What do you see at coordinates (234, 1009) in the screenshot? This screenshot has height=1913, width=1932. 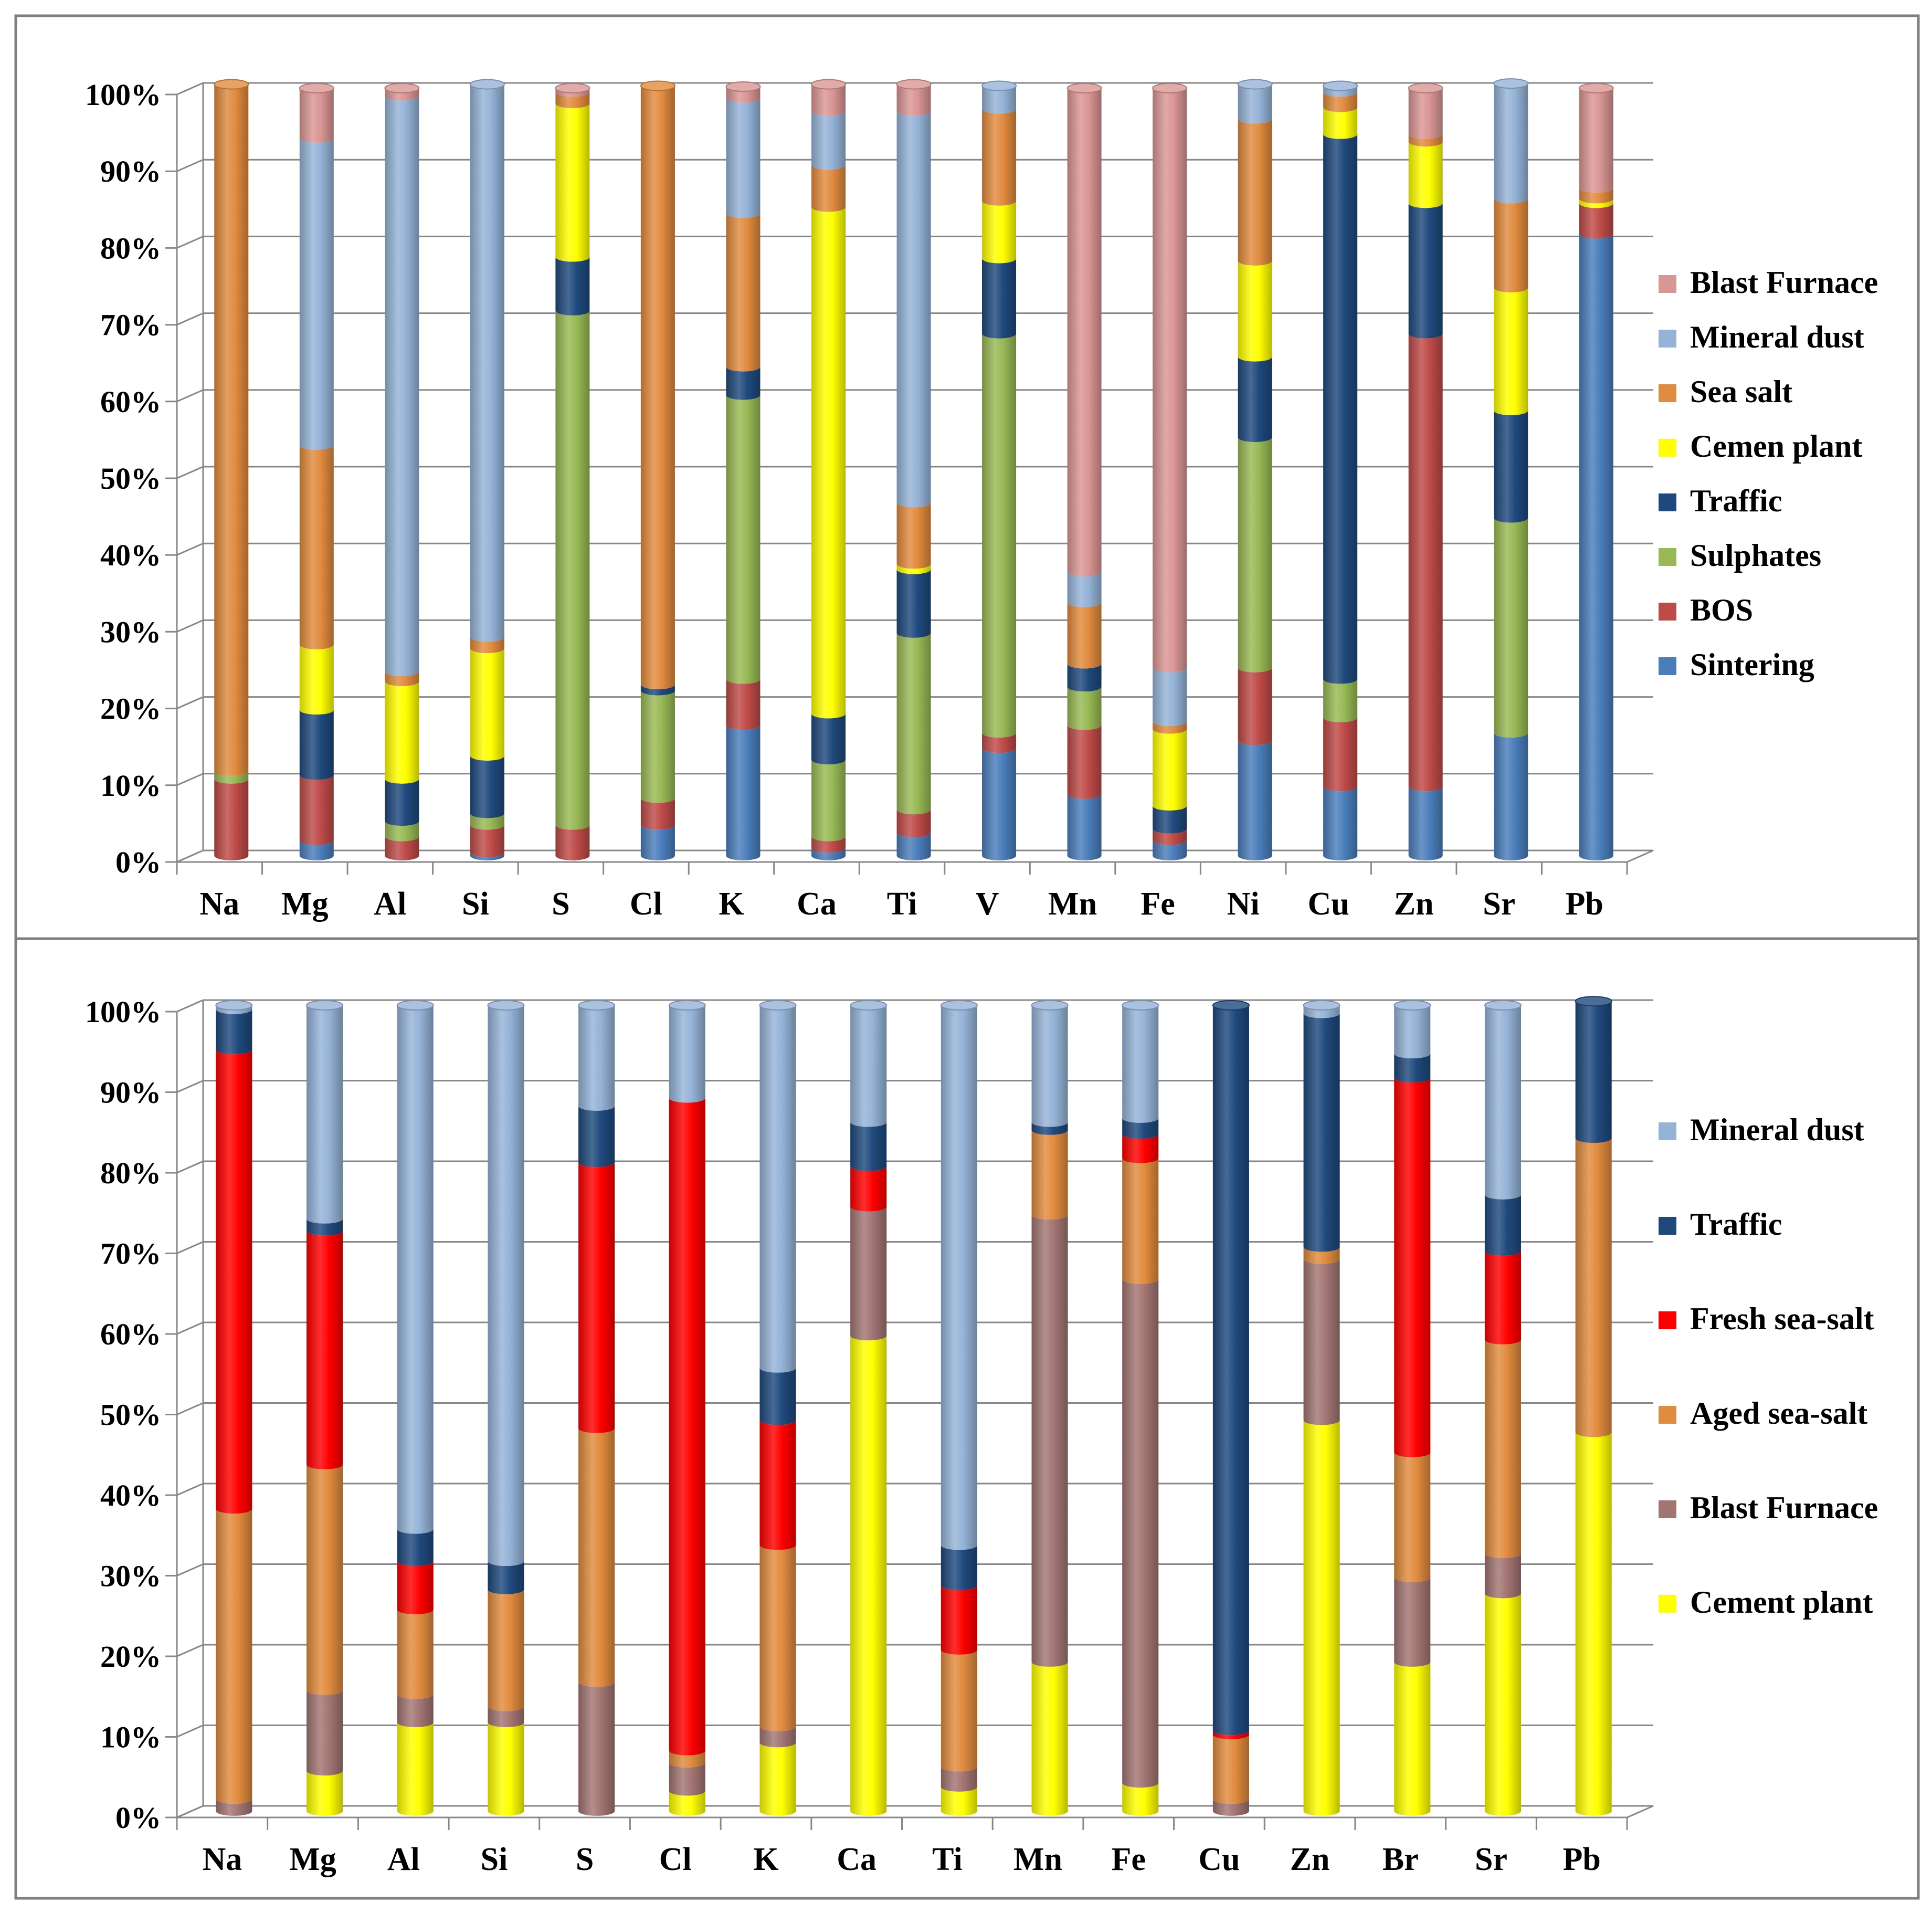 I see `bar-segment-na-mineral-dust` at bounding box center [234, 1009].